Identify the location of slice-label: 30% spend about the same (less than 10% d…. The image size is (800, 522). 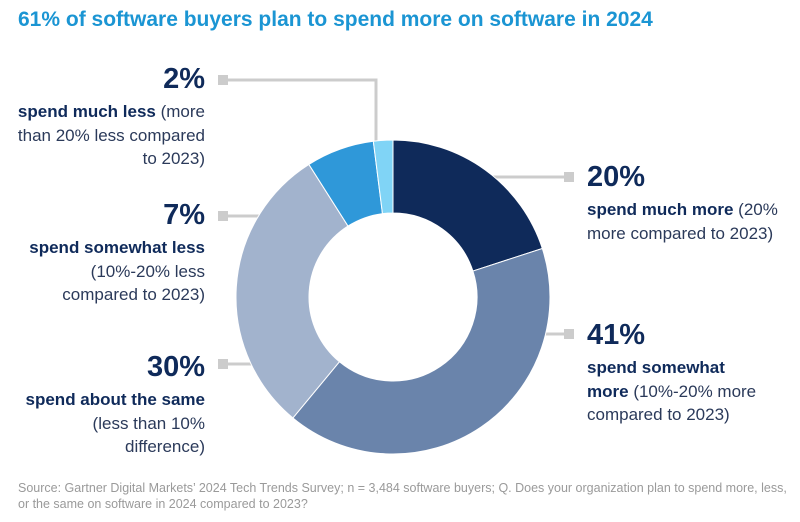
(115, 404).